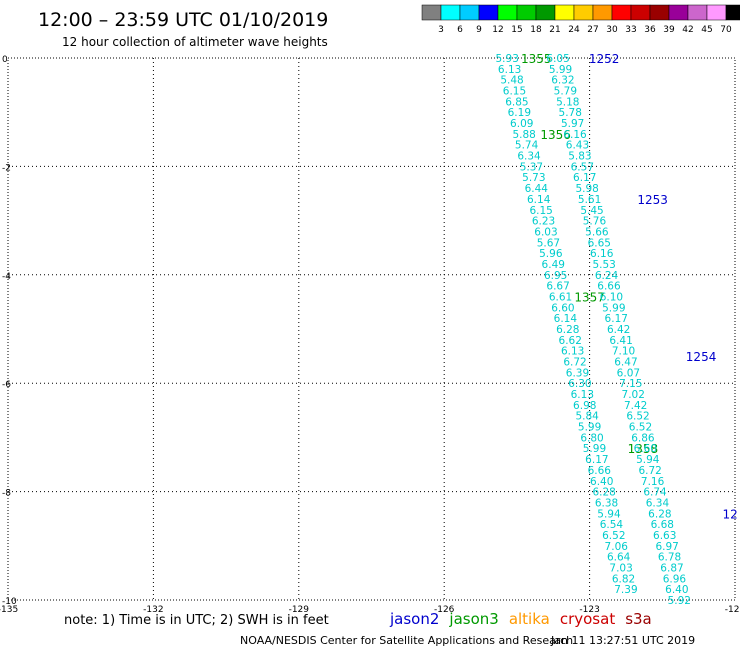  What do you see at coordinates (516, 102) in the screenshot?
I see `swh-value: 6.85` at bounding box center [516, 102].